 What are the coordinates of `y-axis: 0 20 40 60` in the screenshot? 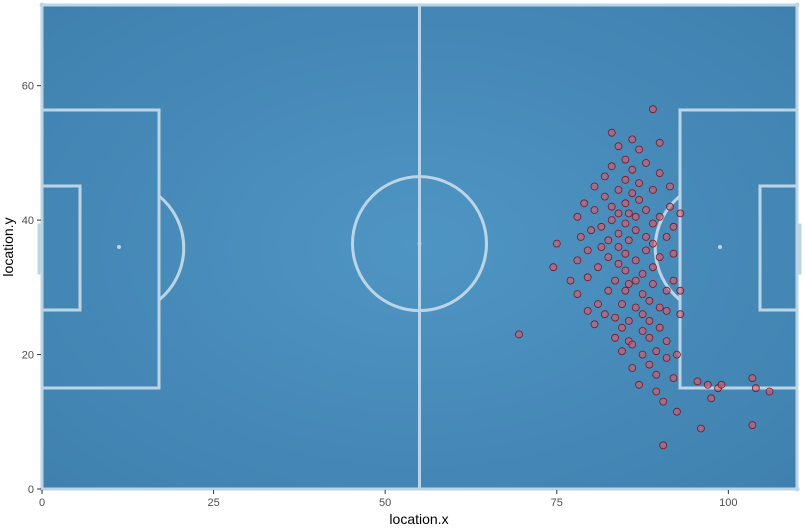 It's located at (31, 288).